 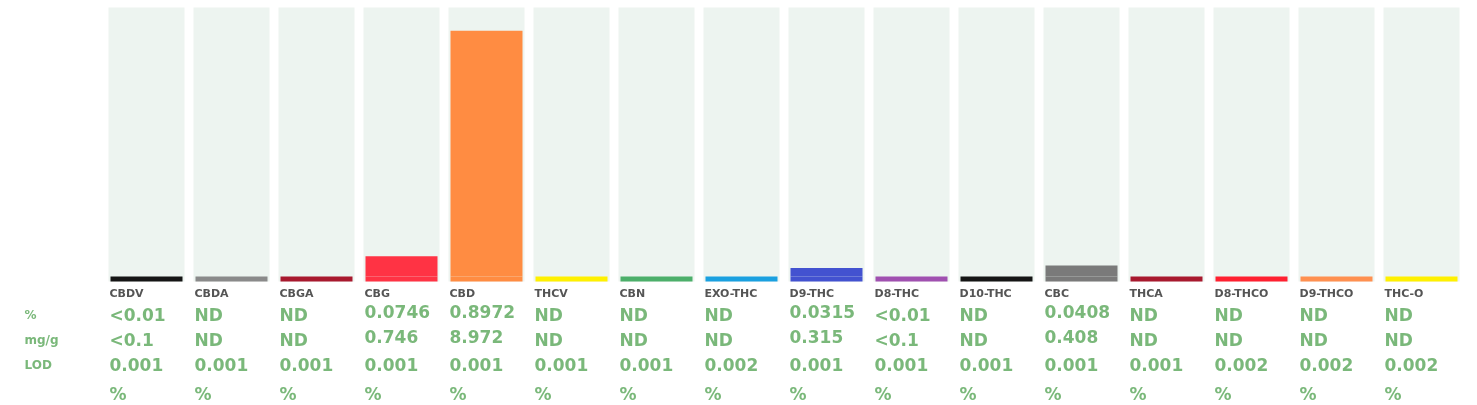 I want to click on text: 8.972, so click(x=476, y=336).